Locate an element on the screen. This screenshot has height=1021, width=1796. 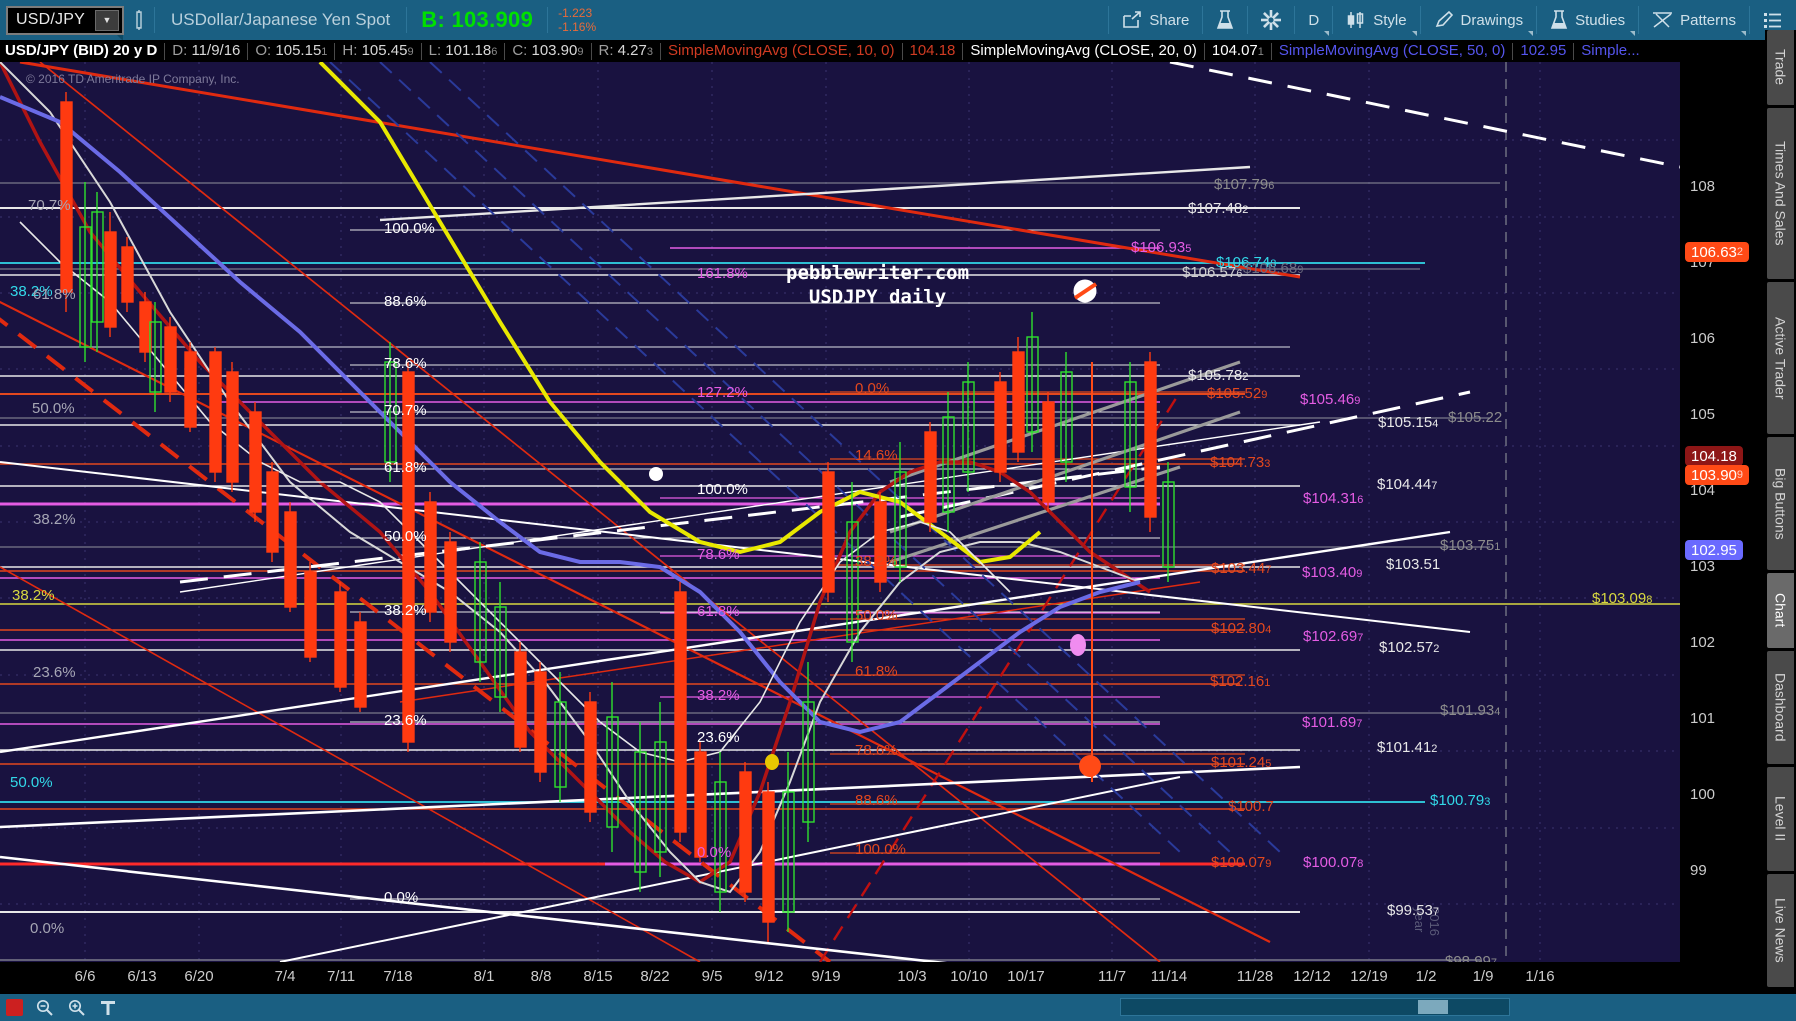
price-level-label: $101.412 is located at coordinates (1407, 747).